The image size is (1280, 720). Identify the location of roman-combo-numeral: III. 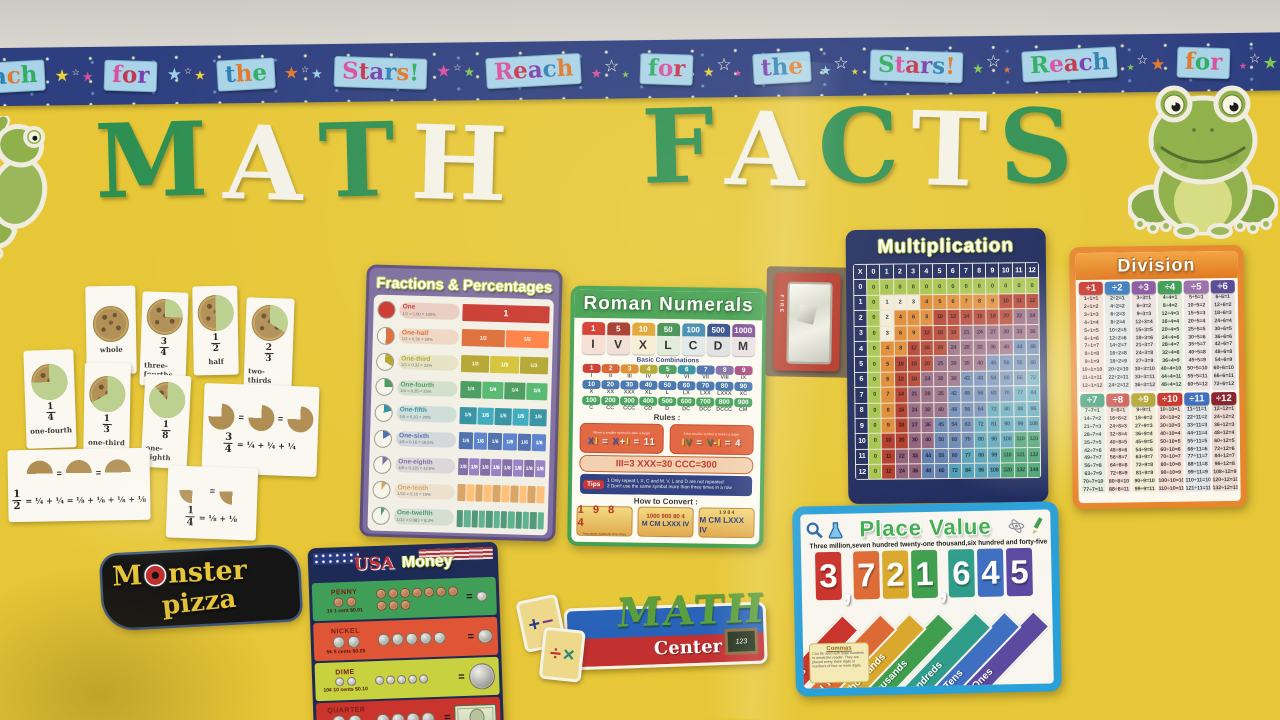
(629, 376).